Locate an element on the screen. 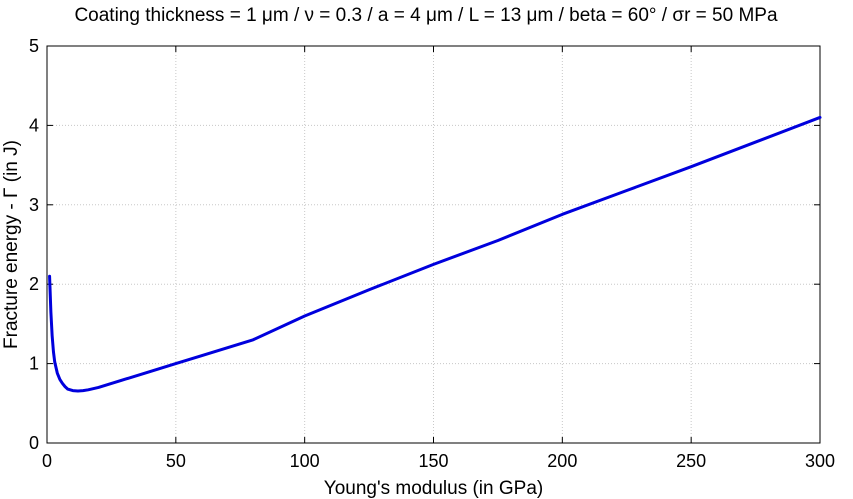  x-tick-label: 150 is located at coordinates (433, 461).